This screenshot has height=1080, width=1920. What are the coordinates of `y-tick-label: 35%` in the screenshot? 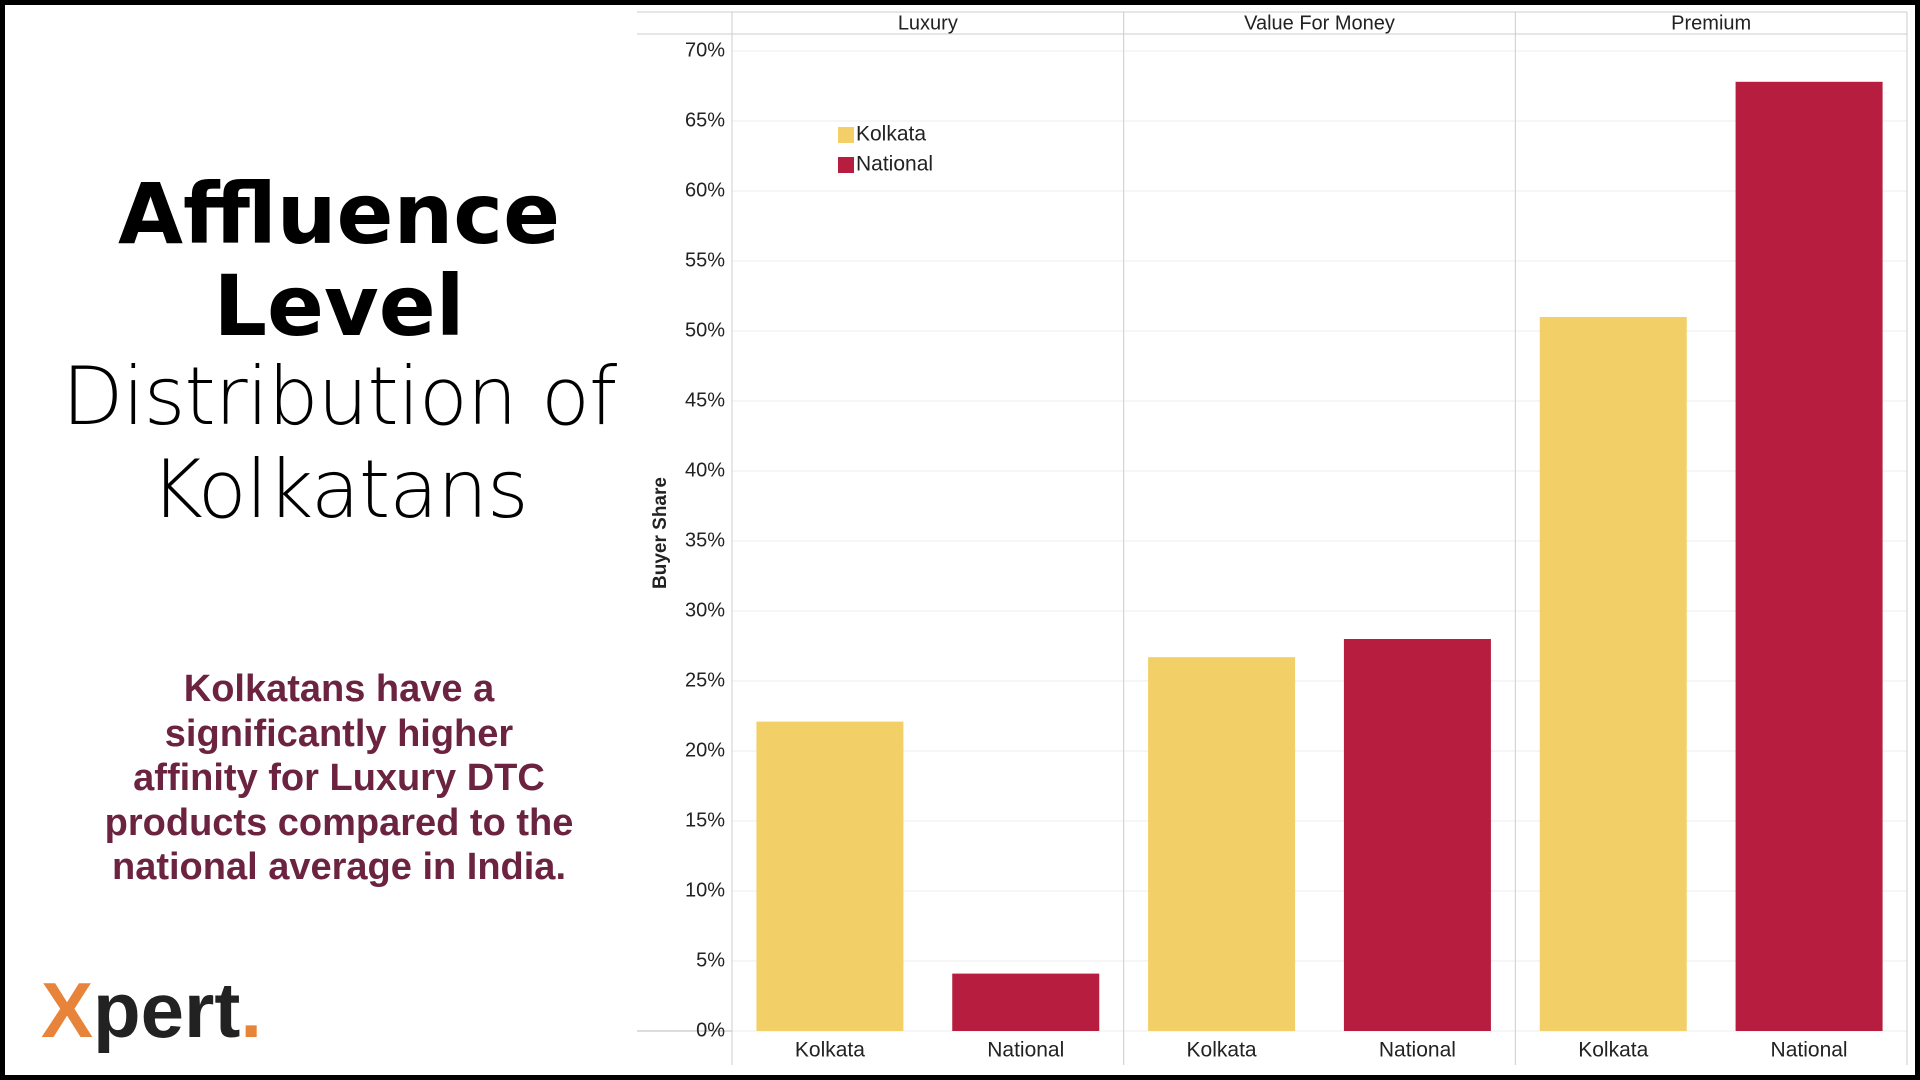 It's located at (705, 540).